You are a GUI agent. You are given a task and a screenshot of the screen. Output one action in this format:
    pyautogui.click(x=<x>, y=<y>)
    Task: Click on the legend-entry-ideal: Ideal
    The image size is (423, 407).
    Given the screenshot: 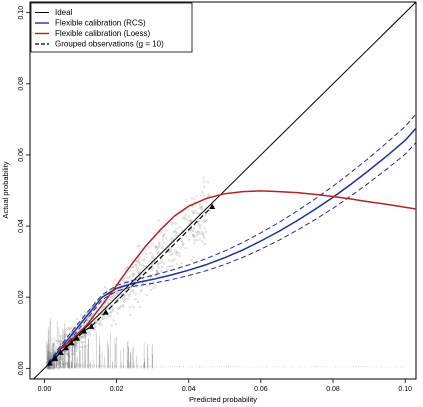 What is the action you would take?
    pyautogui.click(x=54, y=12)
    